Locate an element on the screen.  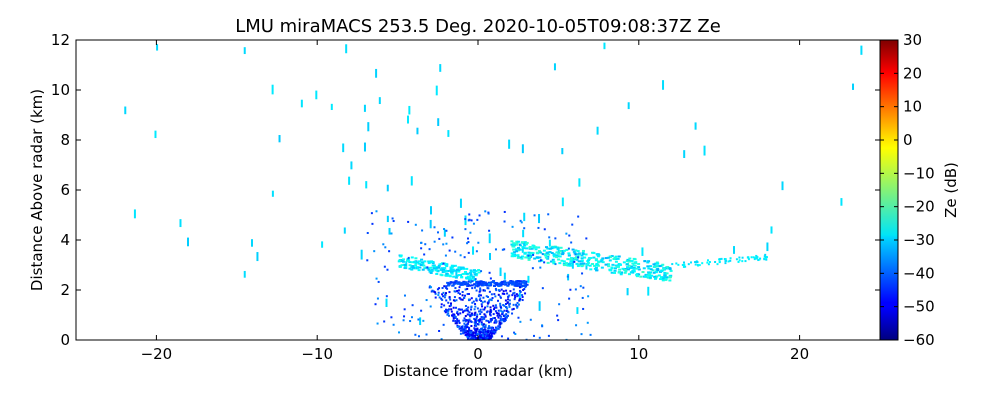
y-tick-label: 8 is located at coordinates (65, 140).